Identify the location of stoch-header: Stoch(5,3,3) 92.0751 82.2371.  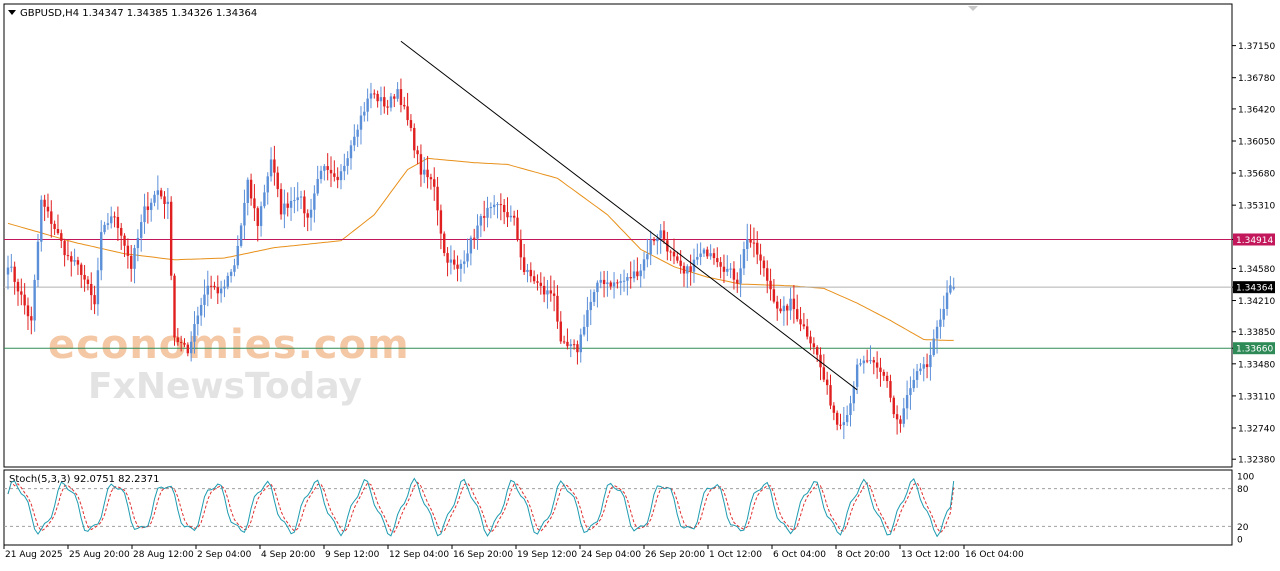
(84, 479).